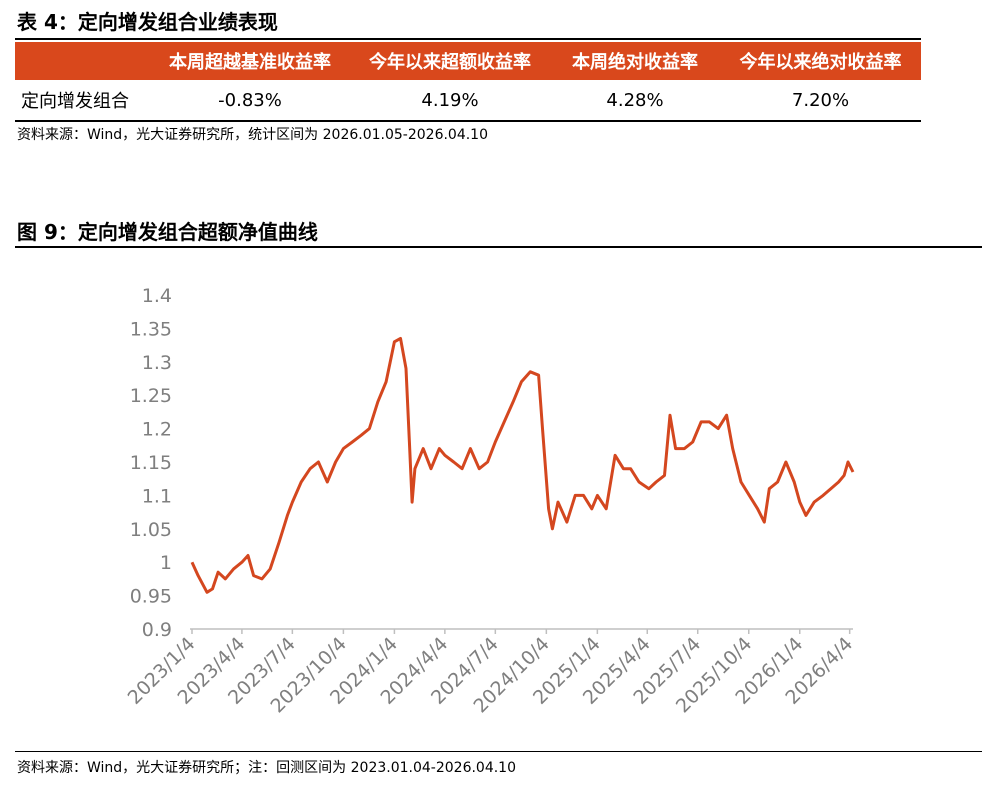  Describe the element at coordinates (151, 597) in the screenshot. I see `y-tick-label: 0.95` at that location.